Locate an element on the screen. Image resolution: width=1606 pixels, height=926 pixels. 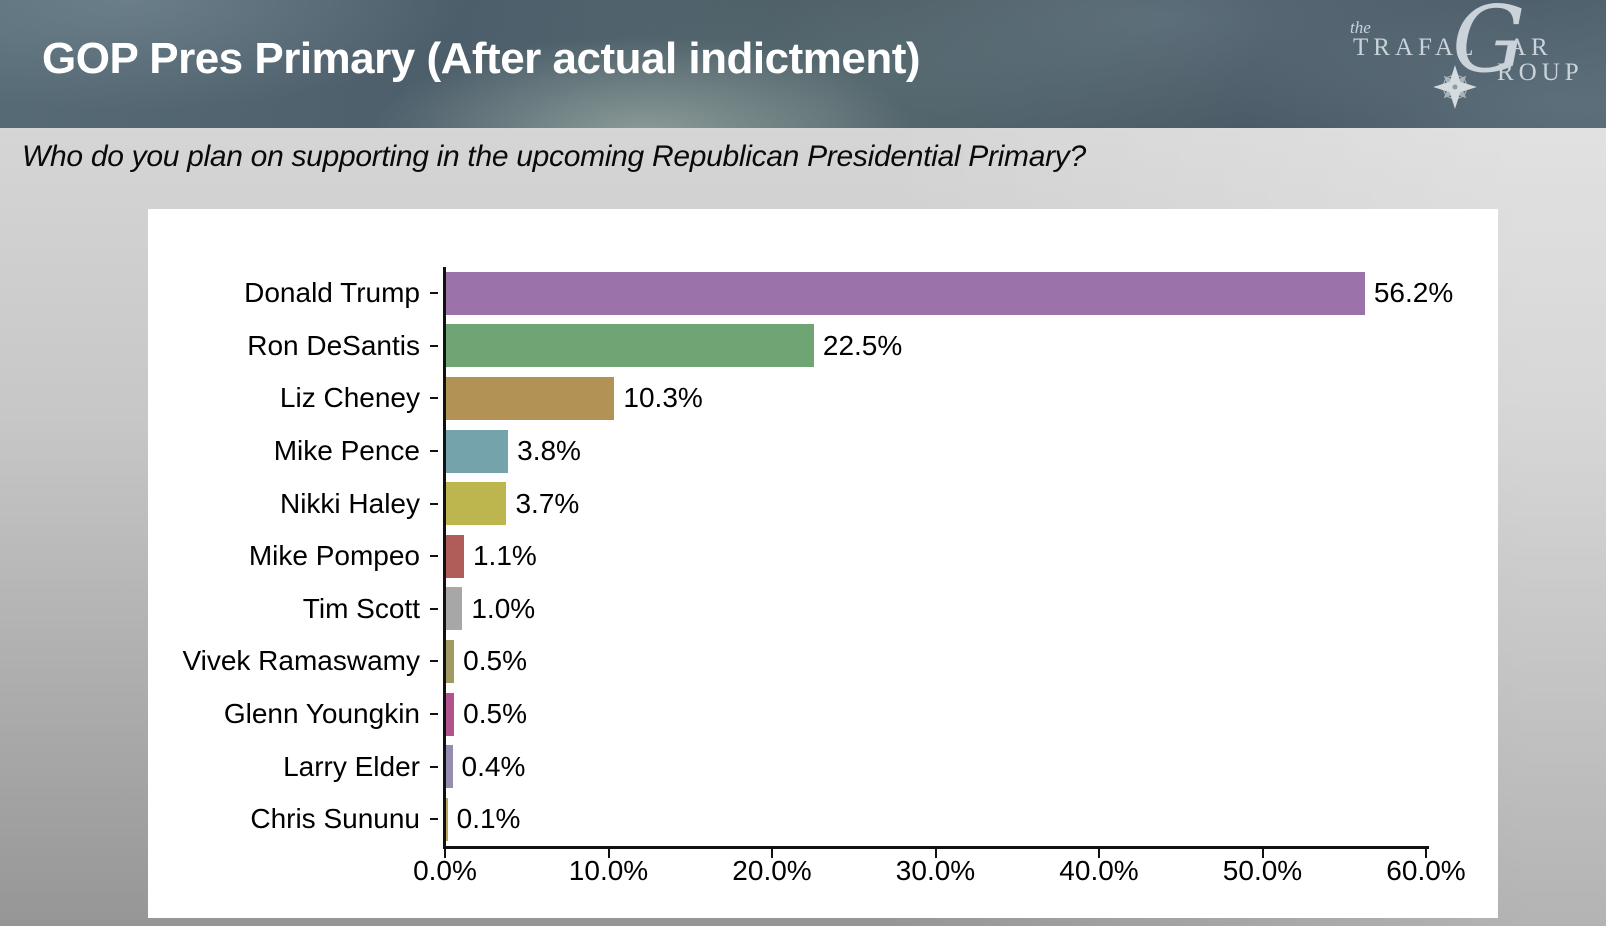
bar-mike-pompeo is located at coordinates (455, 556).